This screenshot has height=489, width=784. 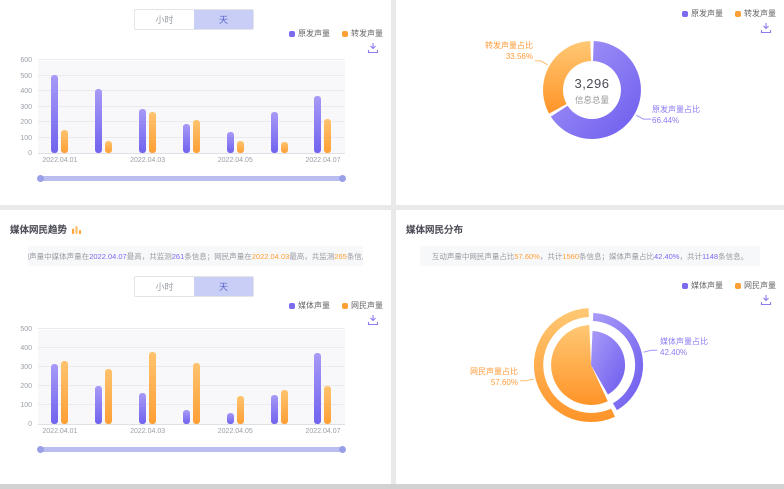 What do you see at coordinates (676, 115) in the screenshot?
I see `slice-label-original: 原发声量占比 66.44%` at bounding box center [676, 115].